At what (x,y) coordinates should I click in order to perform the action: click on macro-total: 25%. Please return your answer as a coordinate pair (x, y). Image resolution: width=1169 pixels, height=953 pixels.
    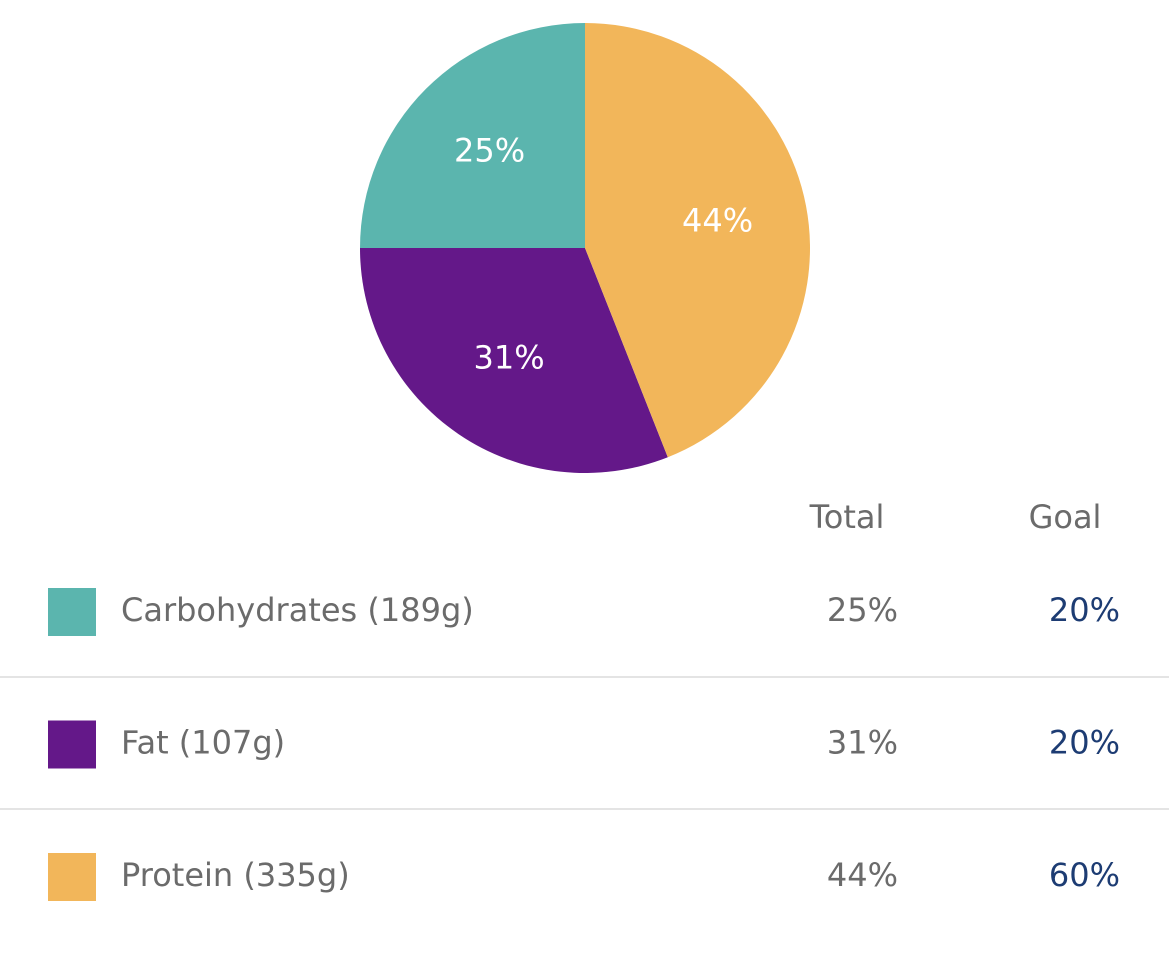
    Looking at the image, I should click on (862, 610).